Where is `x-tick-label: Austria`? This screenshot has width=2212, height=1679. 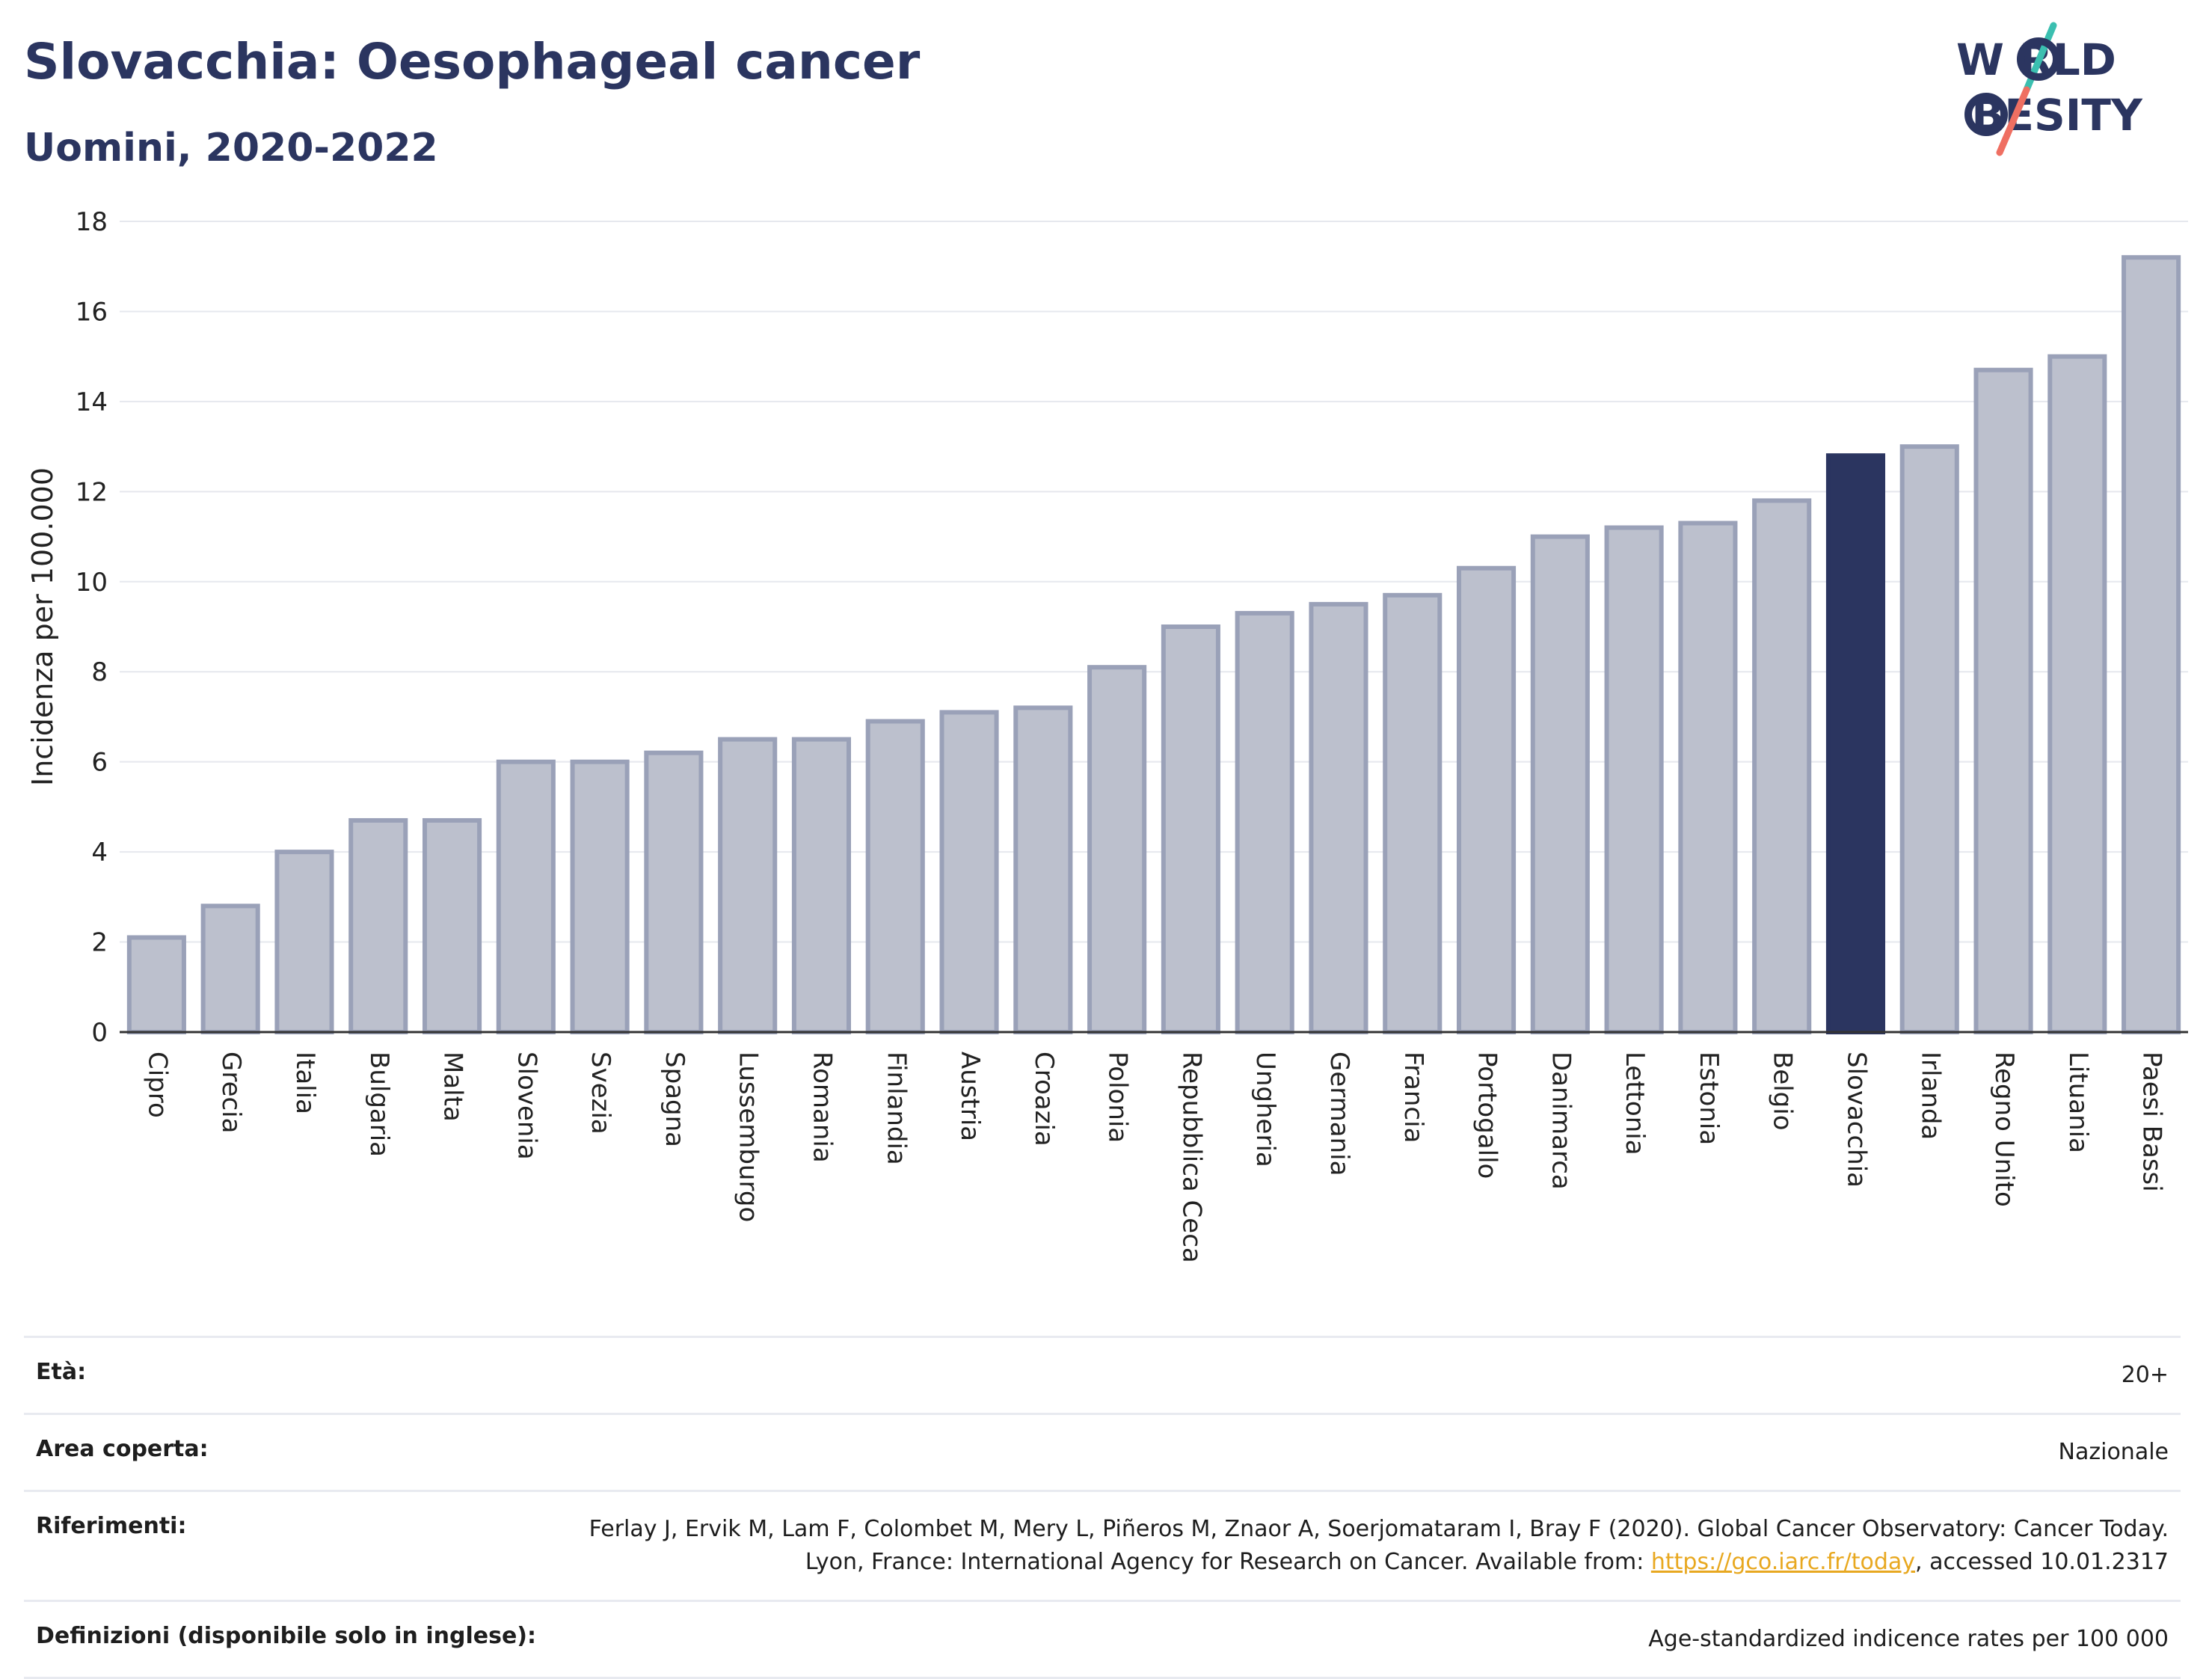 x-tick-label: Austria is located at coordinates (970, 1096).